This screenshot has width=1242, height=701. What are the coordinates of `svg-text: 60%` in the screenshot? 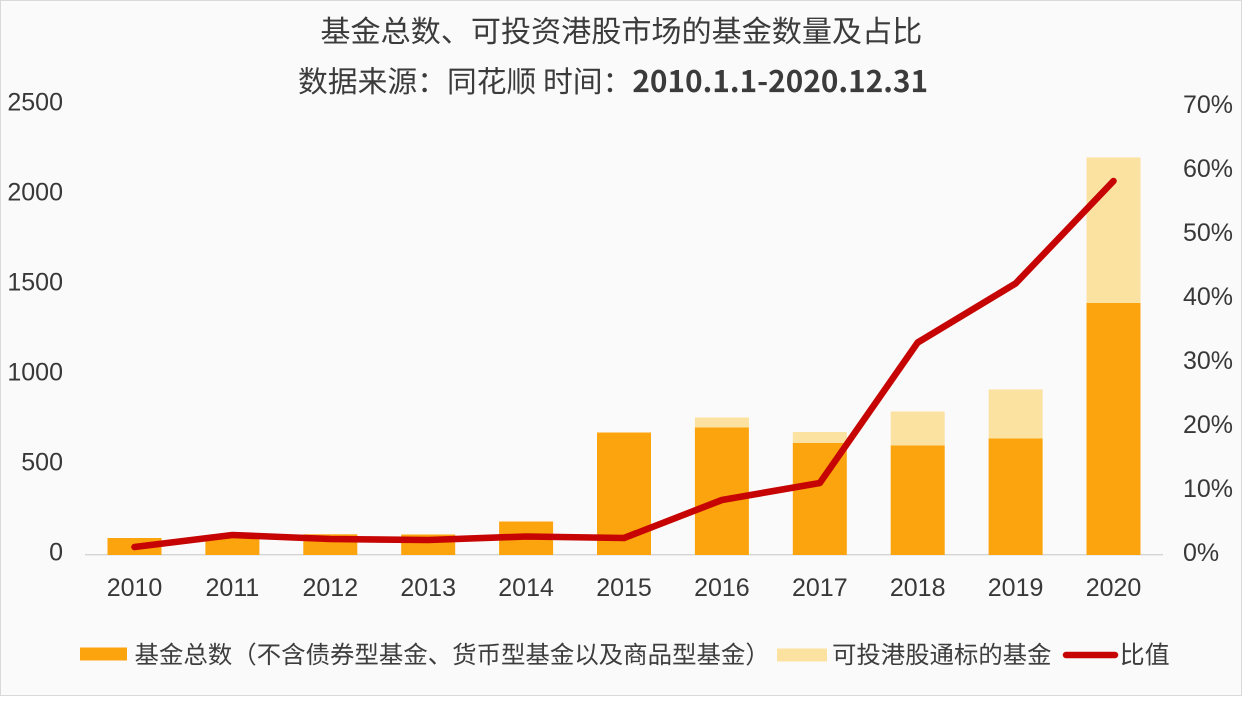 It's located at (1208, 169).